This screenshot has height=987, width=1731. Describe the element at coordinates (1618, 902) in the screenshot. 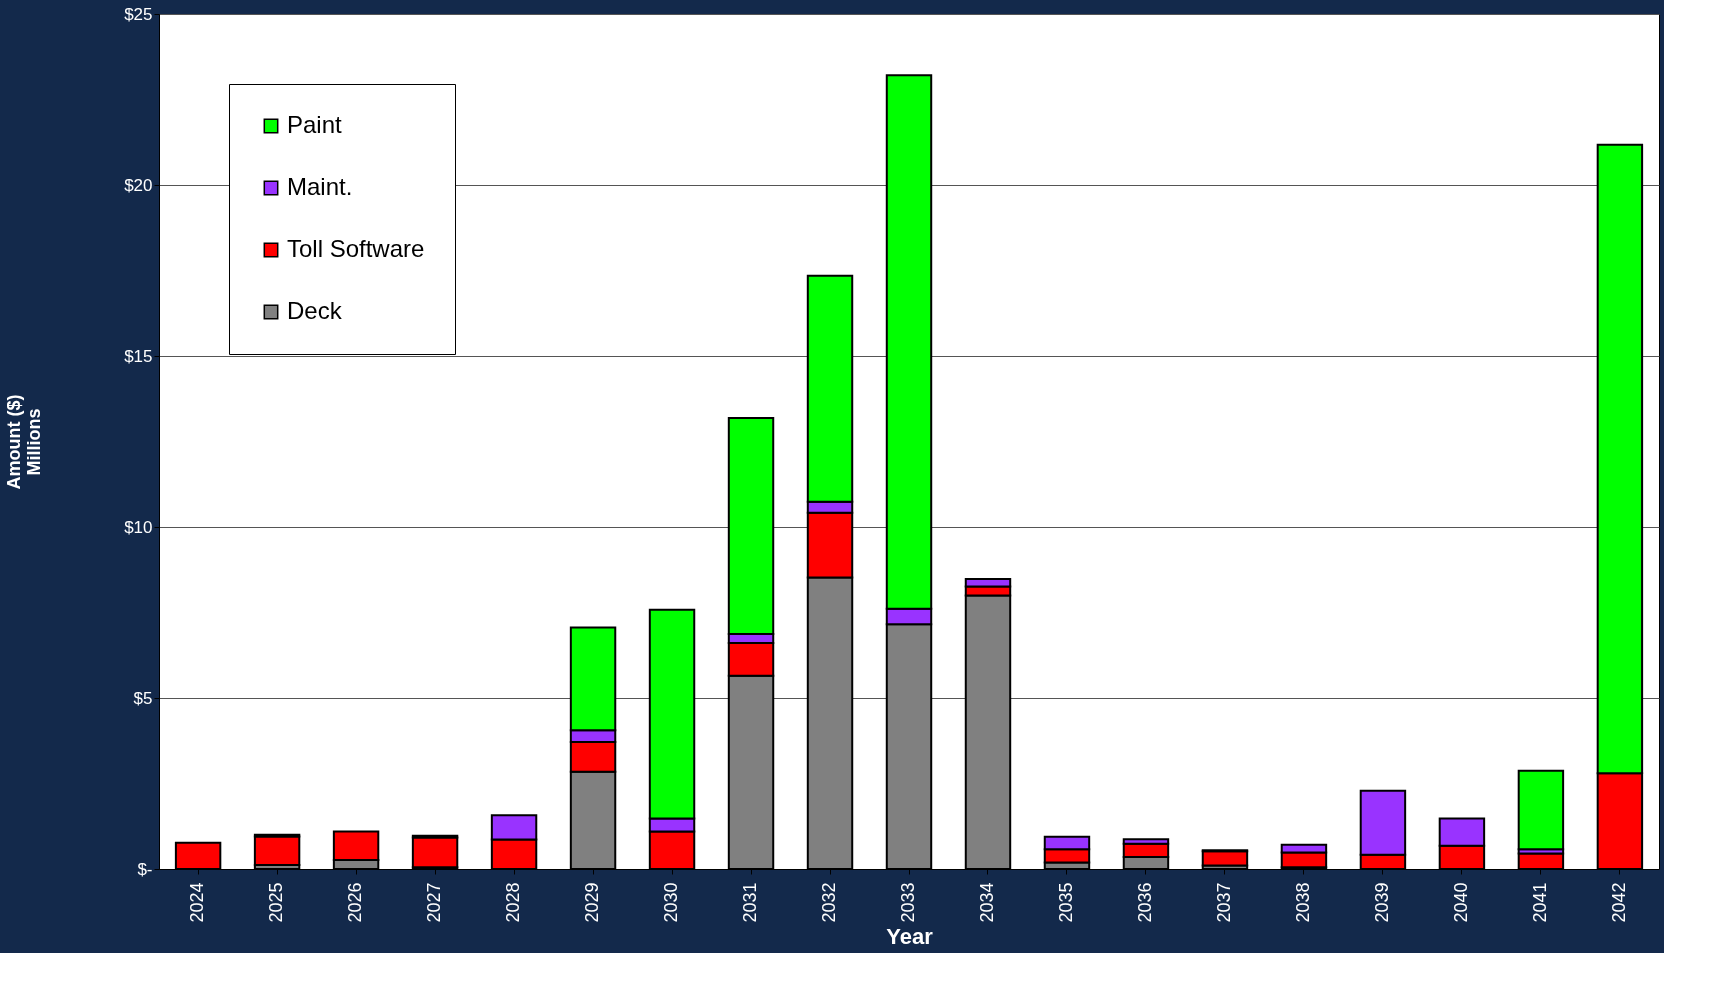

I see `x-tick-label: 2042` at that location.